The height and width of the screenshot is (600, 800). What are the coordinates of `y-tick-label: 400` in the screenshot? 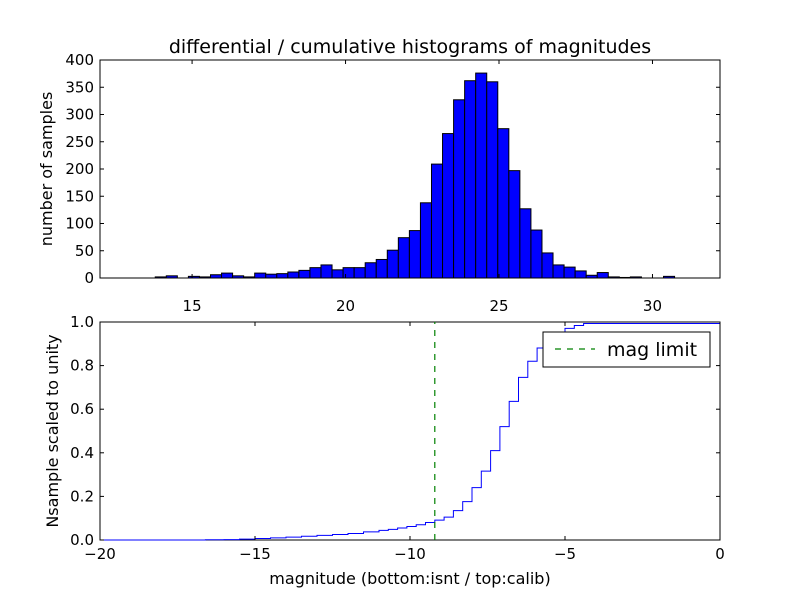 It's located at (79, 60).